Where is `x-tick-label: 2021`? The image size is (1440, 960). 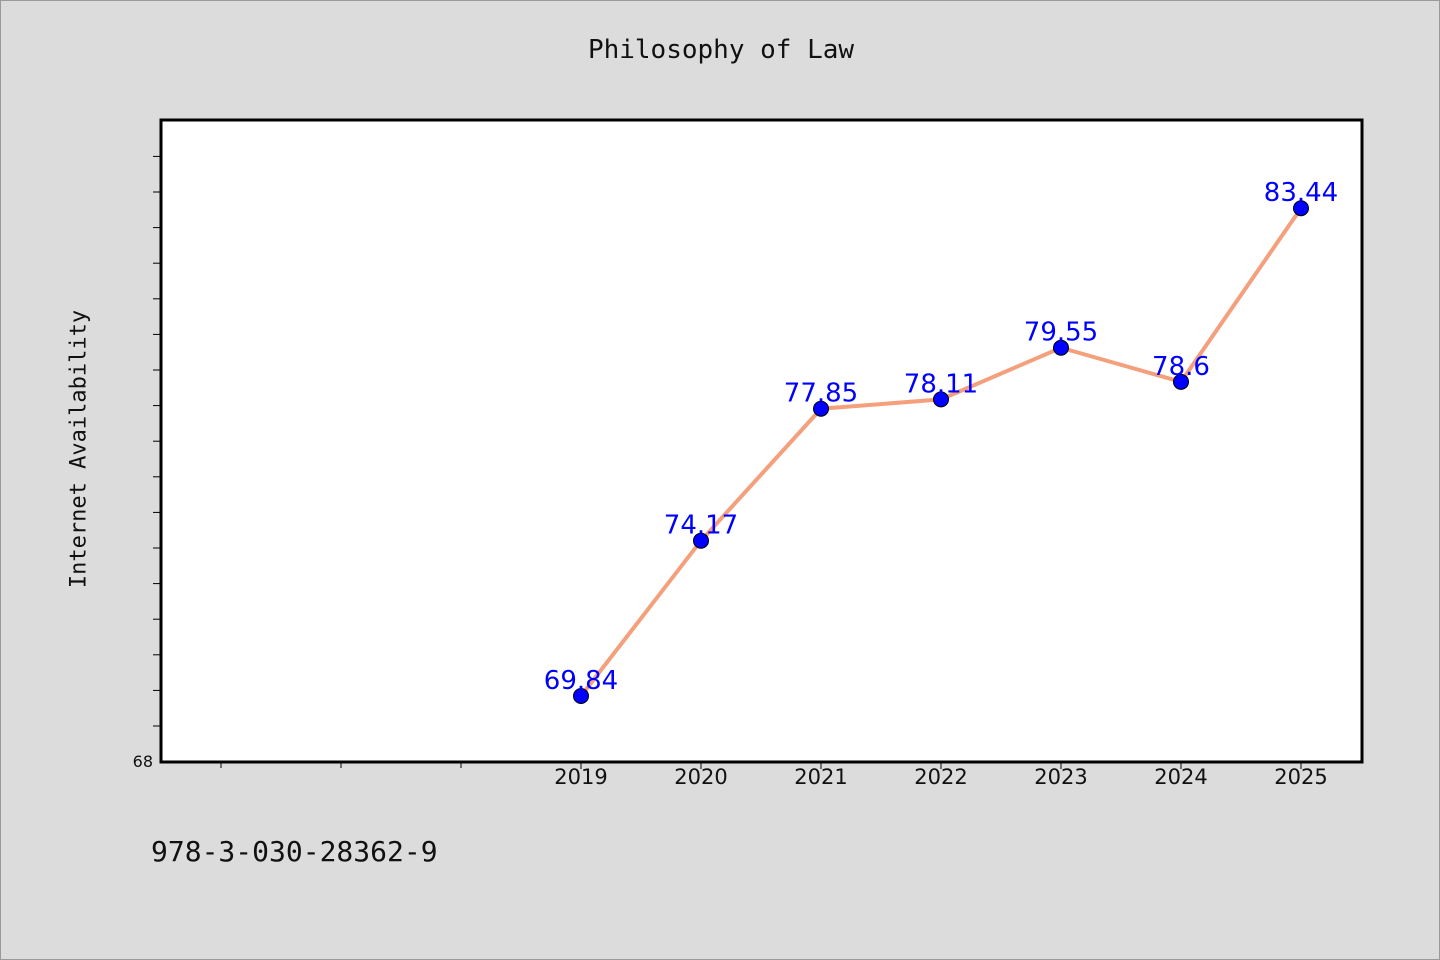 x-tick-label: 2021 is located at coordinates (820, 777).